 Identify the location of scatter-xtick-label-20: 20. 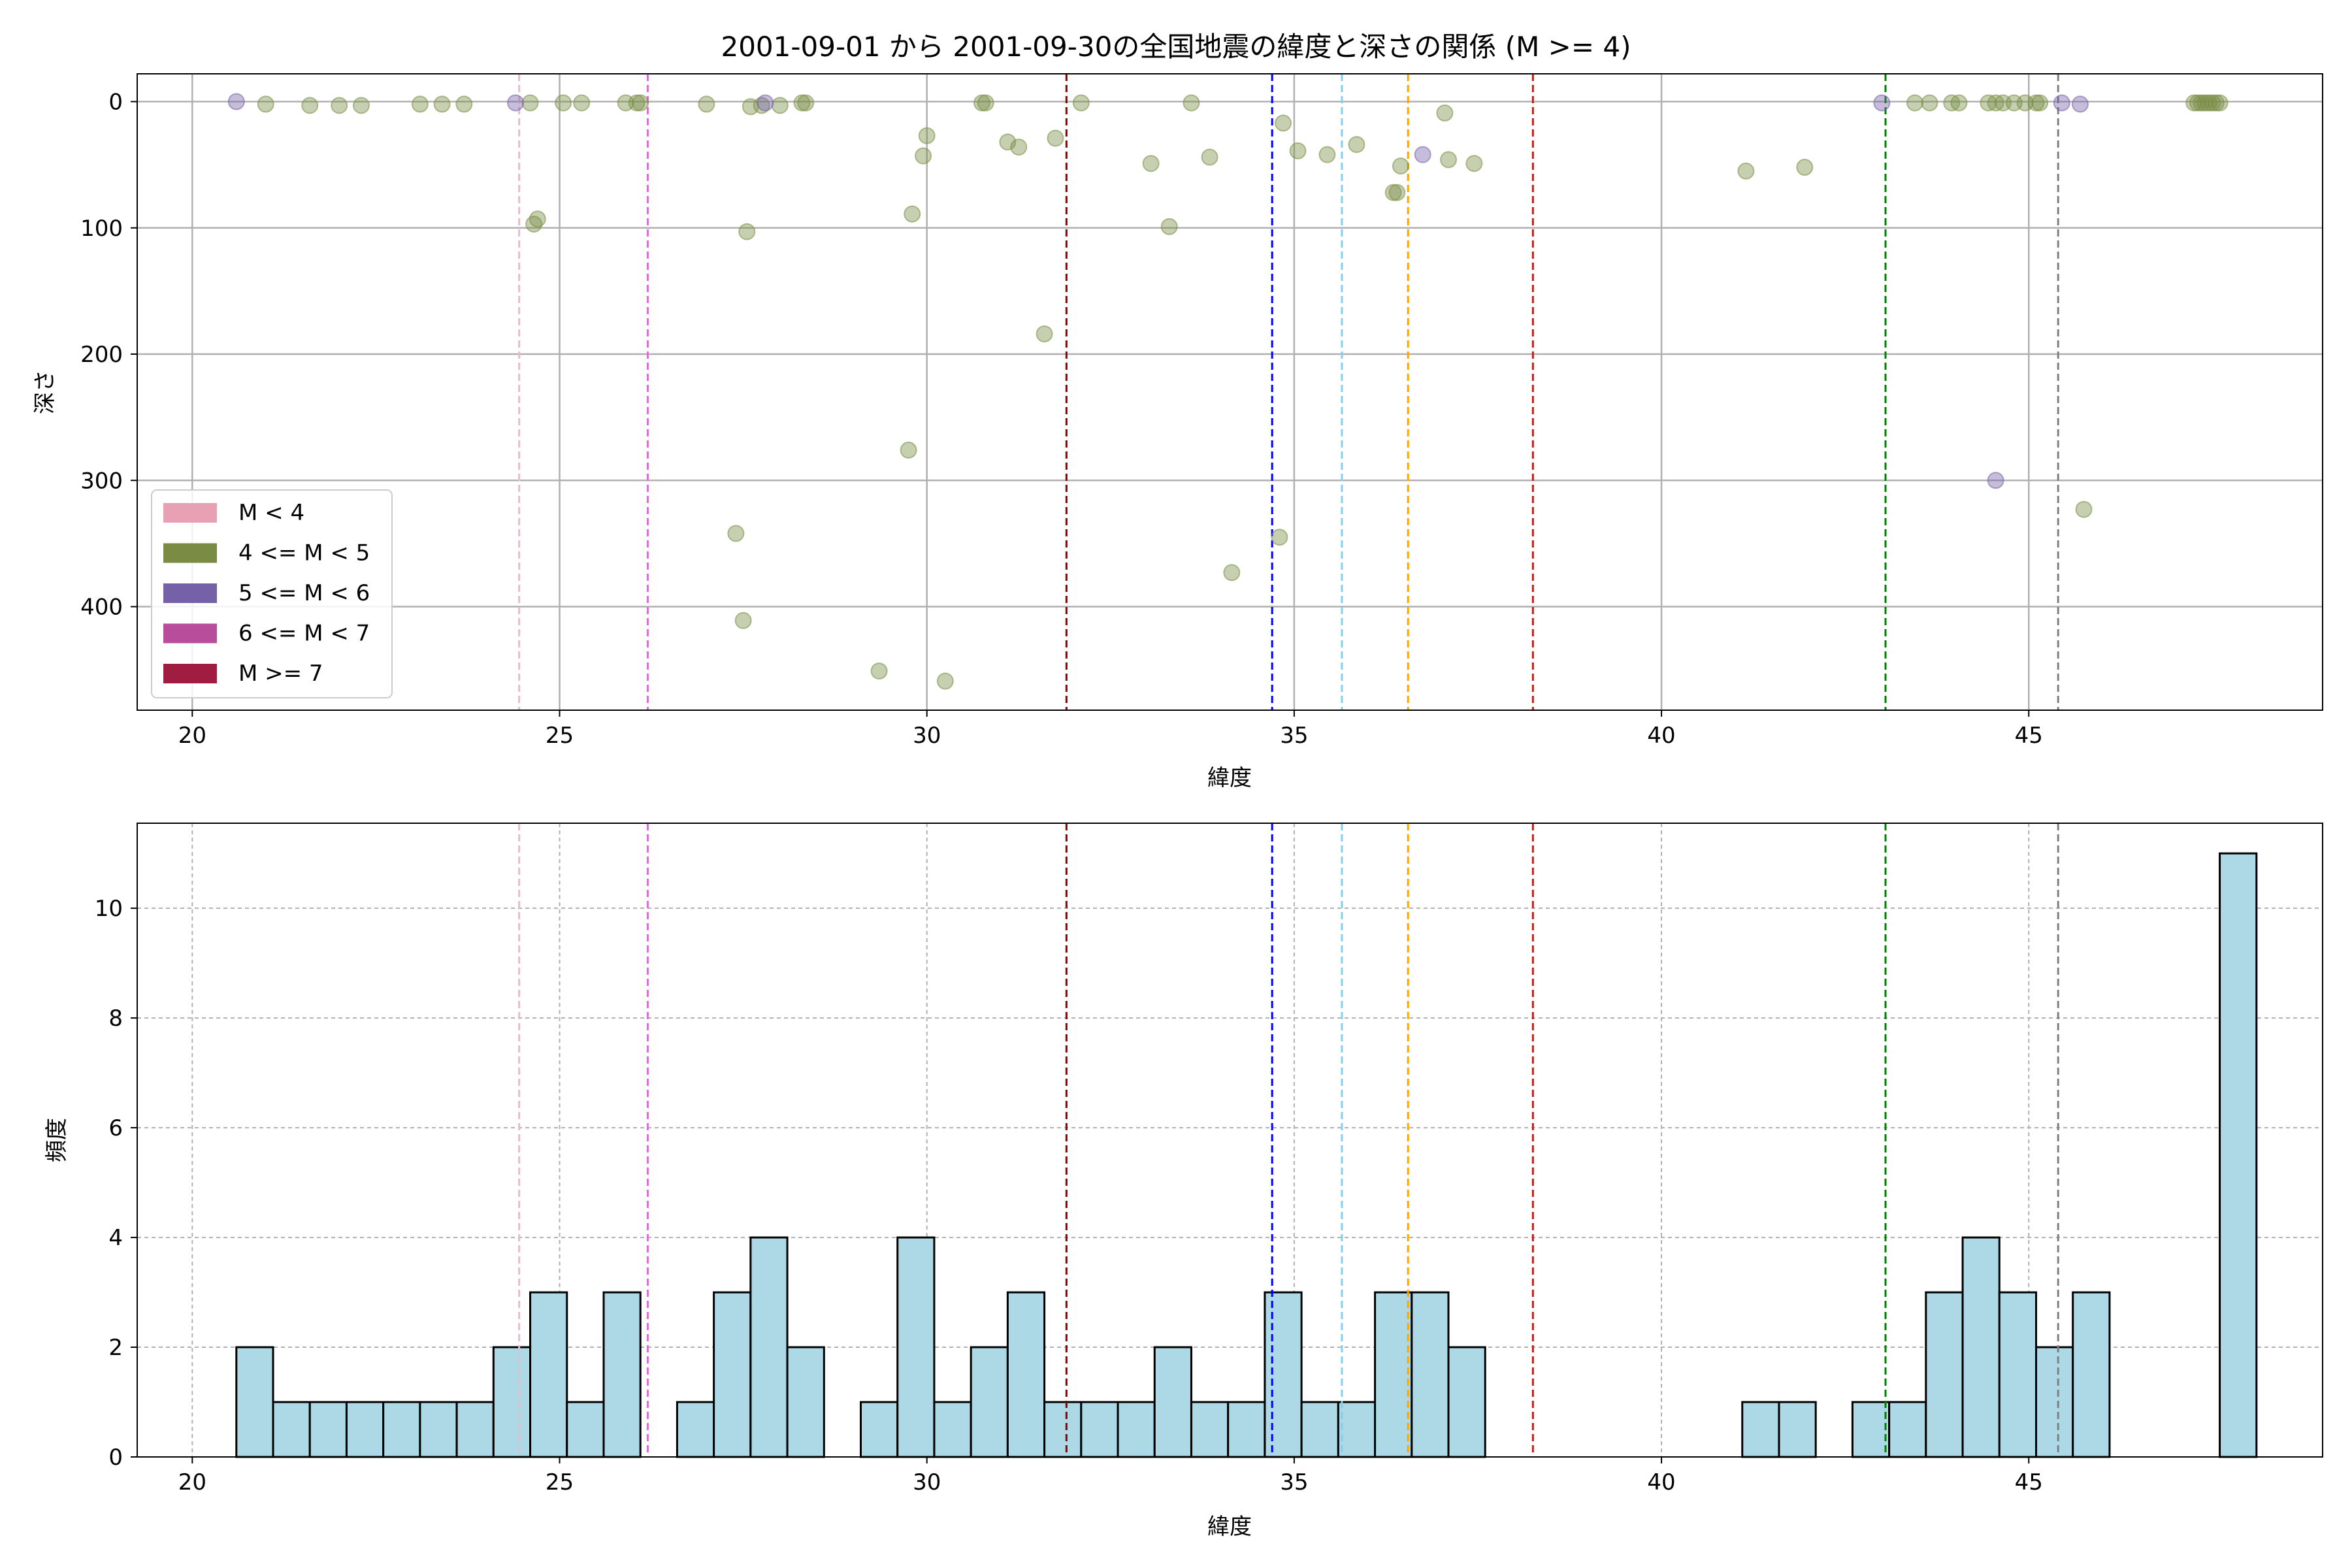
(192, 736).